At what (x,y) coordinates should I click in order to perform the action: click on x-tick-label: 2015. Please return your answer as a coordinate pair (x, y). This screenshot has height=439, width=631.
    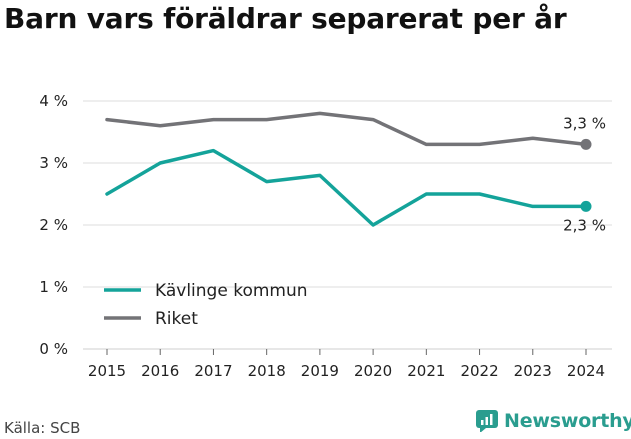
    Looking at the image, I should click on (107, 371).